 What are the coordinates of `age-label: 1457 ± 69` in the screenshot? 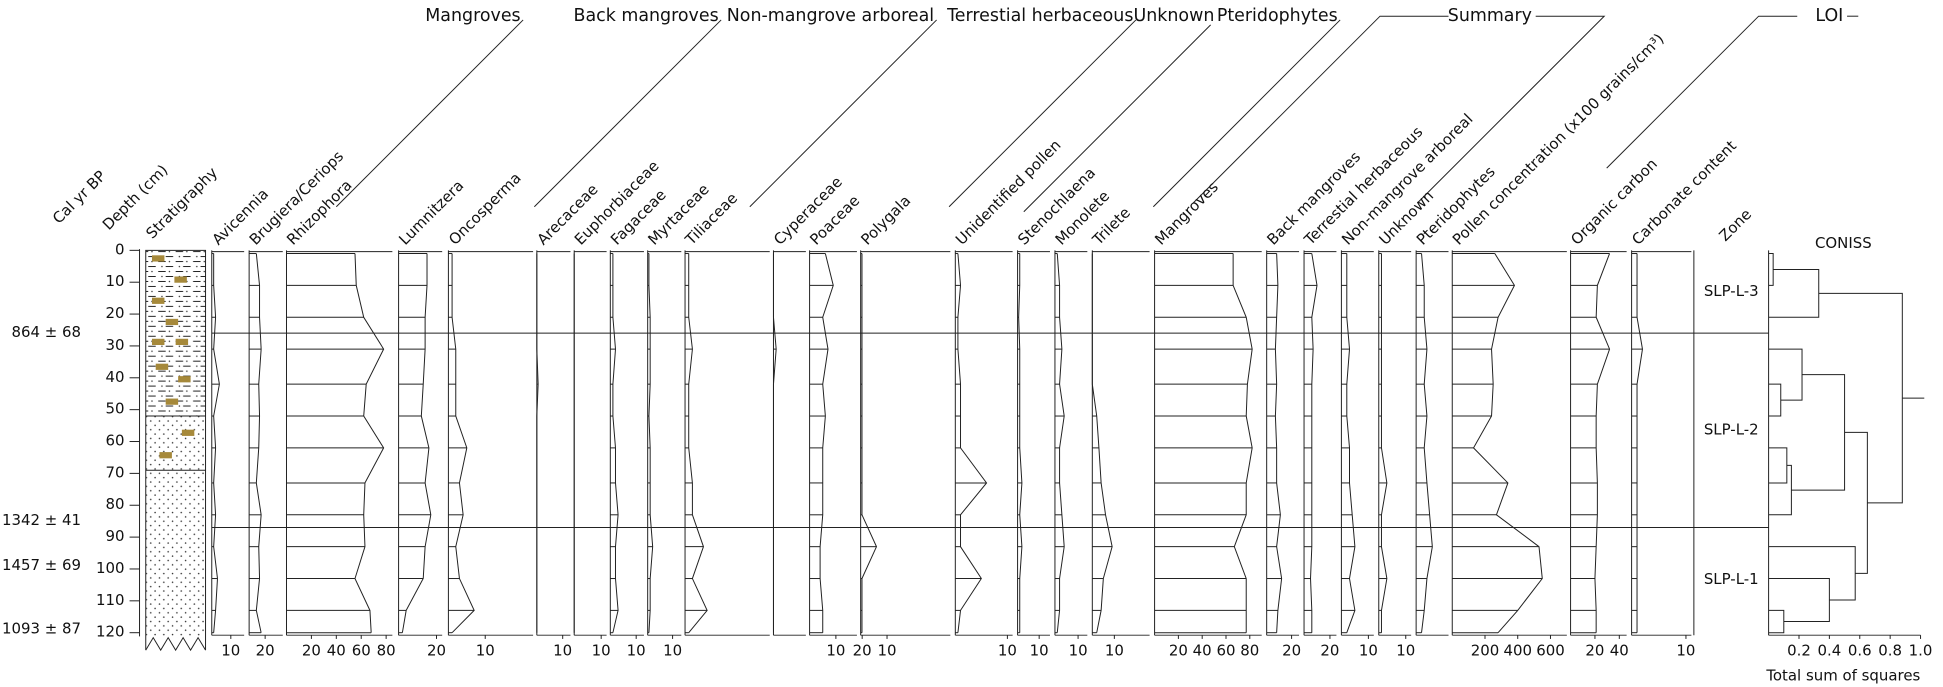 It's located at (41, 565).